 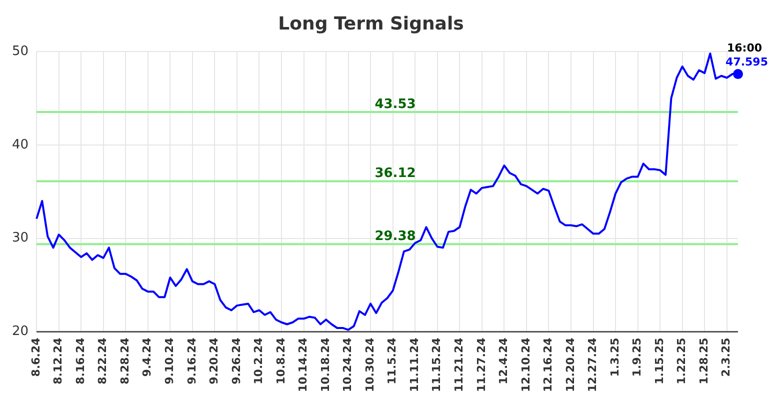 I want to click on x-tick-label: 8.22.24, so click(x=103, y=360).